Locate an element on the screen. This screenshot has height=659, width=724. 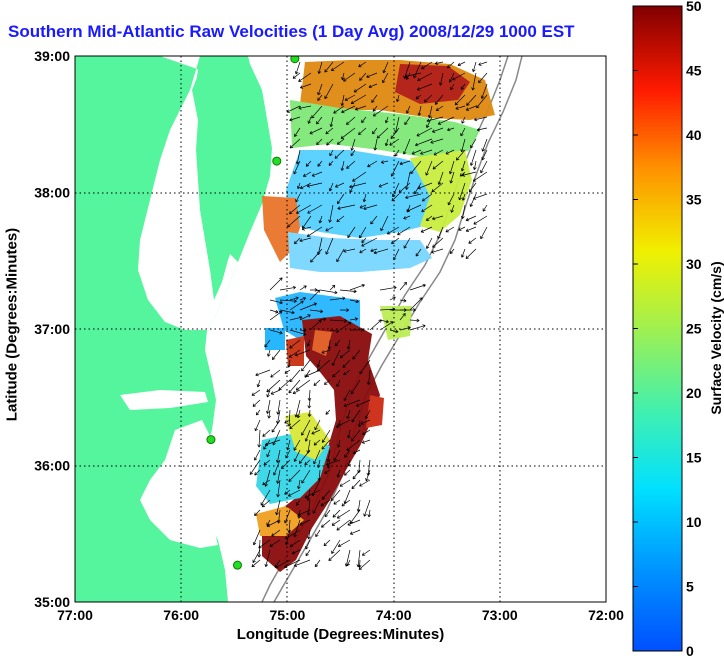
pamlico-sound is located at coordinates (179, 484).